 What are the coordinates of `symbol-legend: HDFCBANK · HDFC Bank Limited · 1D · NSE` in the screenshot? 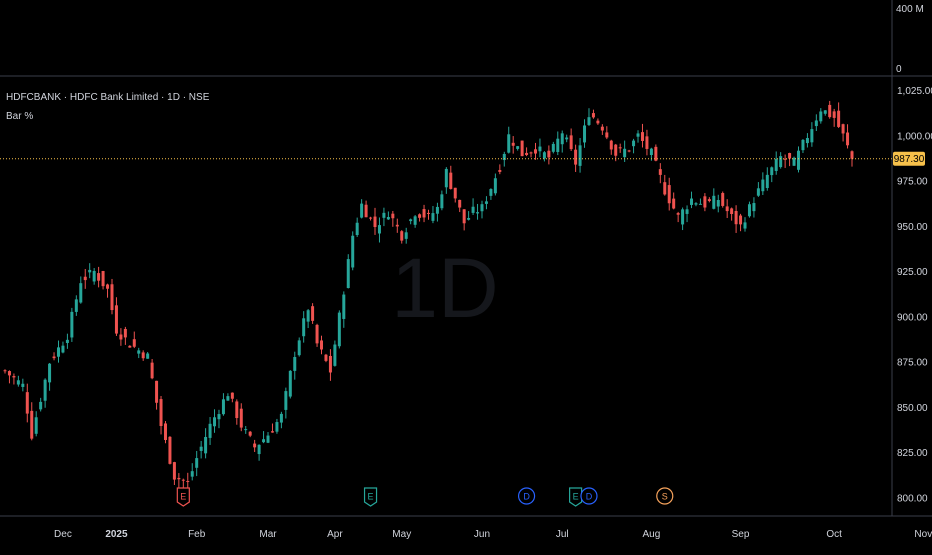 It's located at (108, 97).